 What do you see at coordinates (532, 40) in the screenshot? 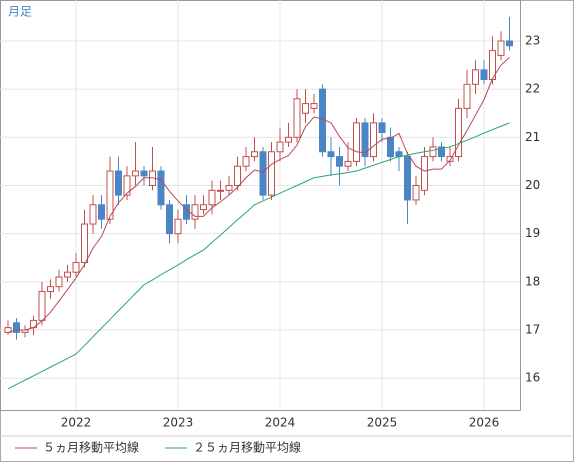
I see `y-tick-label: 23` at bounding box center [532, 40].